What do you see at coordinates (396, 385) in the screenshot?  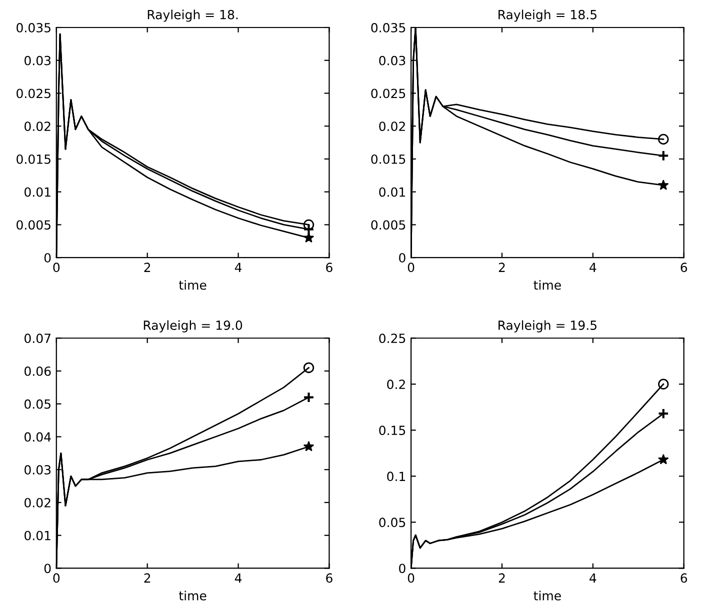 I see `y-tick-label: 0.2` at bounding box center [396, 385].